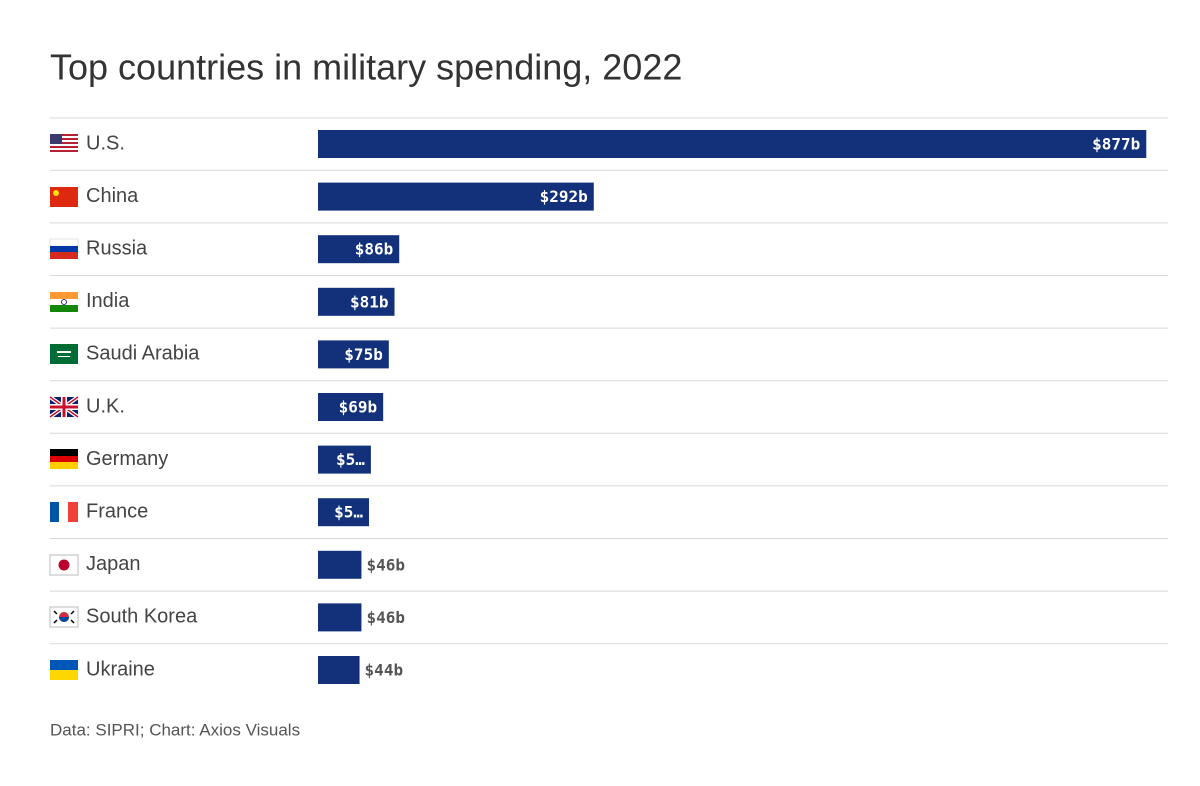 The width and height of the screenshot is (1200, 786). What do you see at coordinates (366, 67) in the screenshot?
I see `chart-title: Top countries in military spending, 2022` at bounding box center [366, 67].